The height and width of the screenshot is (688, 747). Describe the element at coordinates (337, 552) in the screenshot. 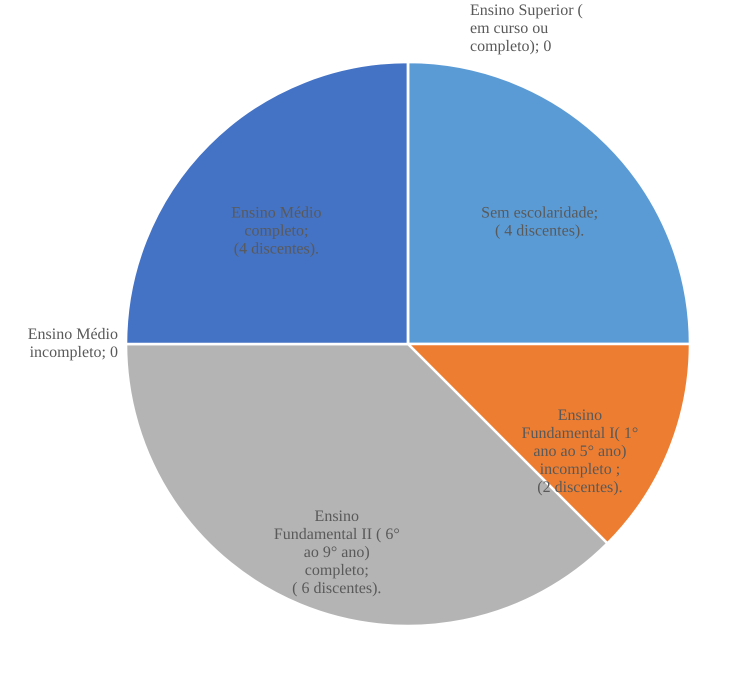

I see `slice-label: Ensino Fundamental II ( 6° ao 9° ano) completo; ( 6 discentes).` at that location.